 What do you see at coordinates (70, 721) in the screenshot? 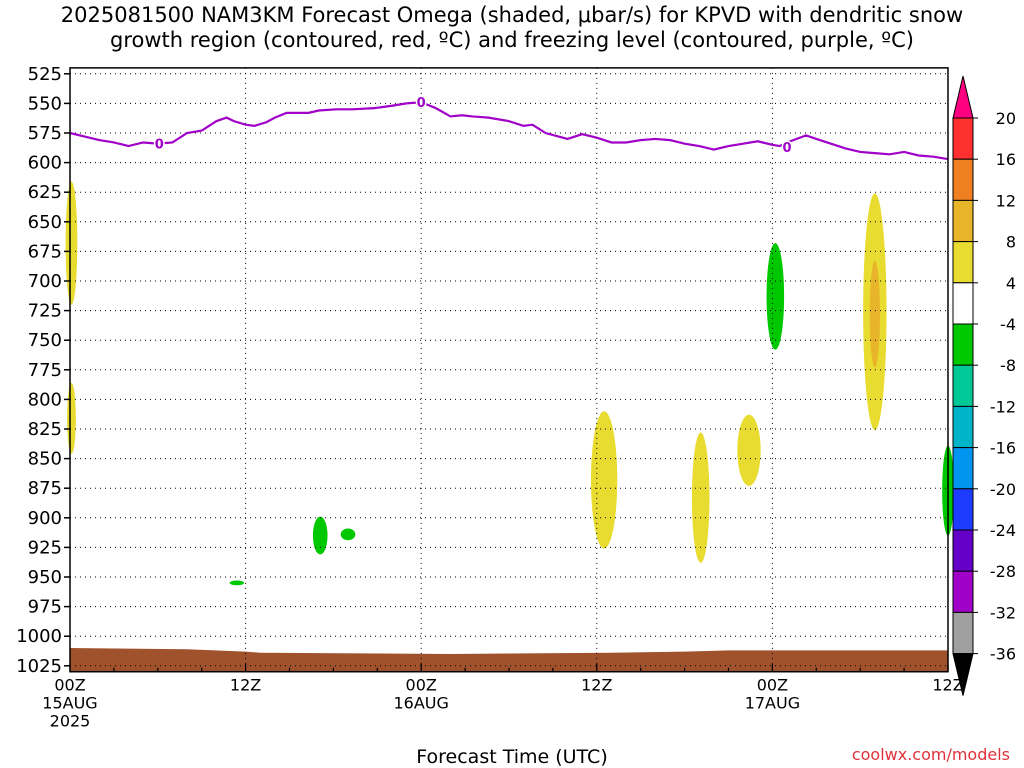
I see `x-tick-year-0: 2025` at bounding box center [70, 721].